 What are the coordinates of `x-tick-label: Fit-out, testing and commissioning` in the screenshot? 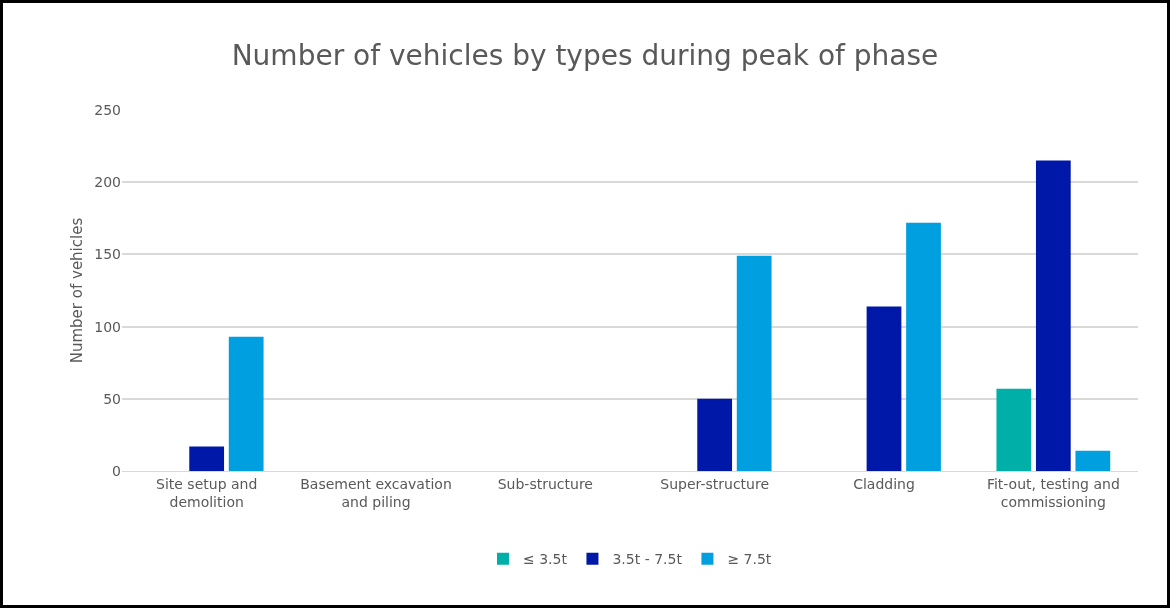 It's located at (1053, 492).